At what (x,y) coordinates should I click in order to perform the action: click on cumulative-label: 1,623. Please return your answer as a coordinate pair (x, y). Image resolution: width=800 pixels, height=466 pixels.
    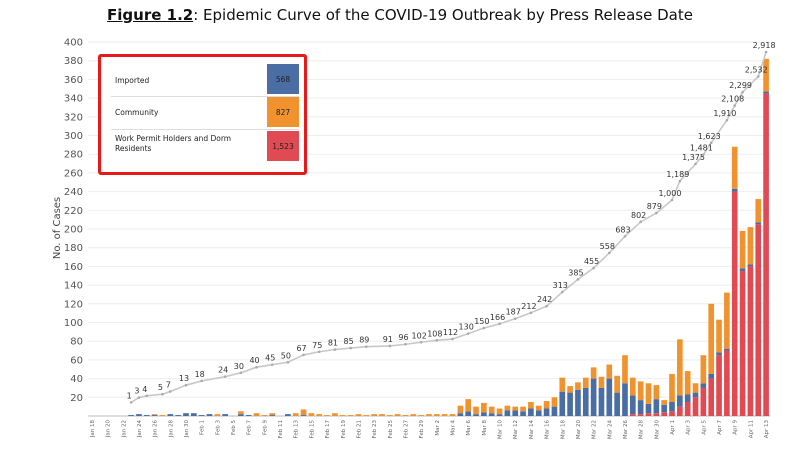
    Looking at the image, I should click on (709, 136).